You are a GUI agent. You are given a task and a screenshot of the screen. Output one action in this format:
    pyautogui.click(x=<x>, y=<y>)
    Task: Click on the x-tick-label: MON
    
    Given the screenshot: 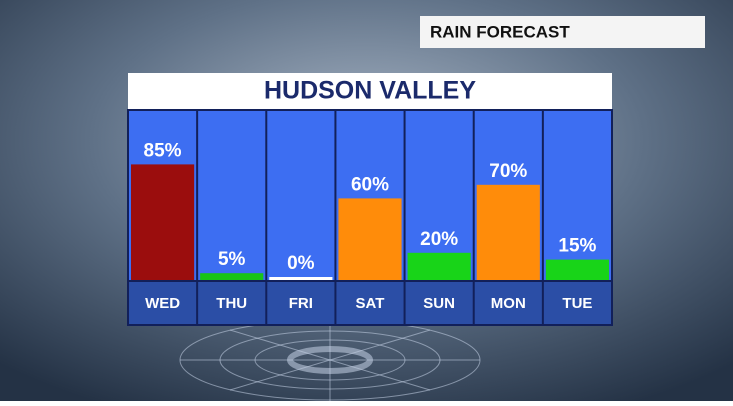 What is the action you would take?
    pyautogui.click(x=508, y=303)
    